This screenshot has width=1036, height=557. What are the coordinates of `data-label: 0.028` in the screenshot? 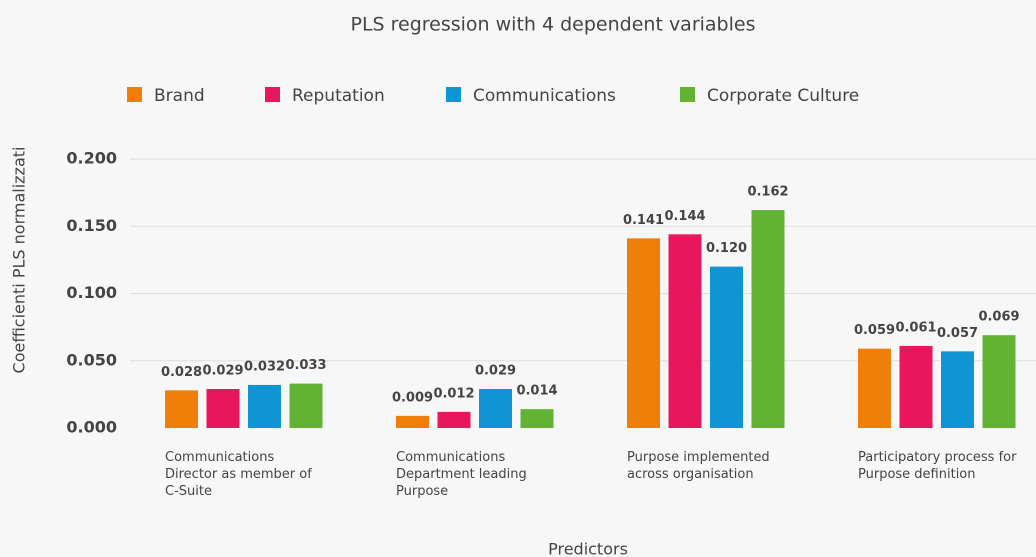 It's located at (181, 372).